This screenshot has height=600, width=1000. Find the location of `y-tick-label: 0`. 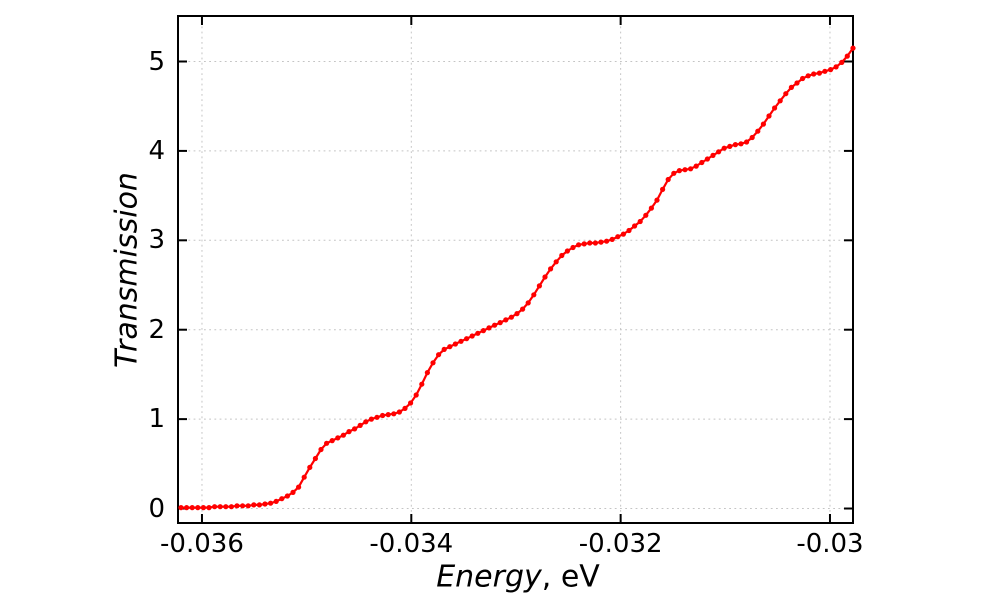

y-tick-label: 0 is located at coordinates (156, 508).